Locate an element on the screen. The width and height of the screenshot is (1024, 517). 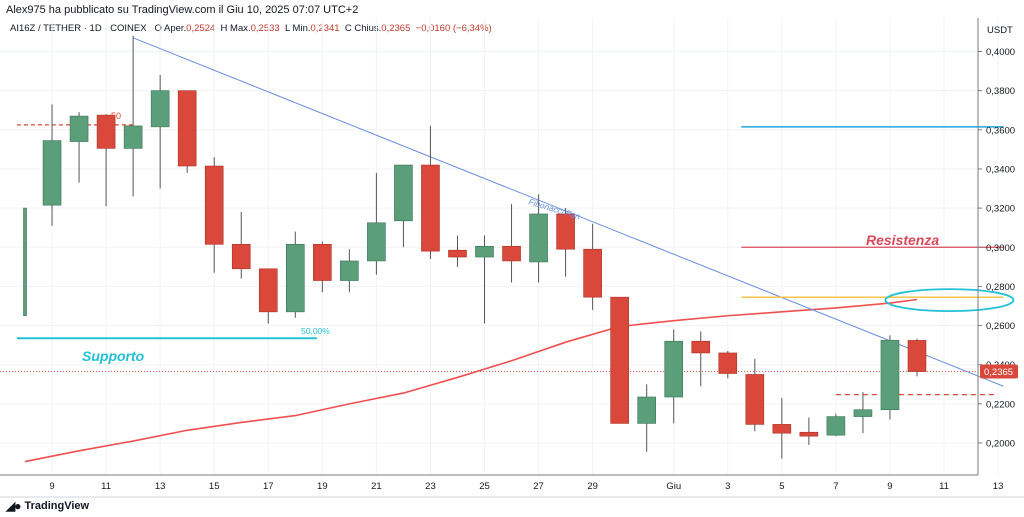
y-tick-label: 0,3000 is located at coordinates (1000, 248).